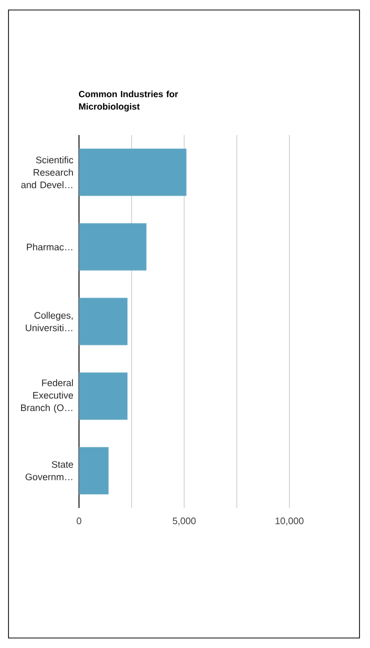 This screenshot has height=648, width=370. What do you see at coordinates (184, 522) in the screenshot?
I see `x-tick-label: 5,000` at bounding box center [184, 522].